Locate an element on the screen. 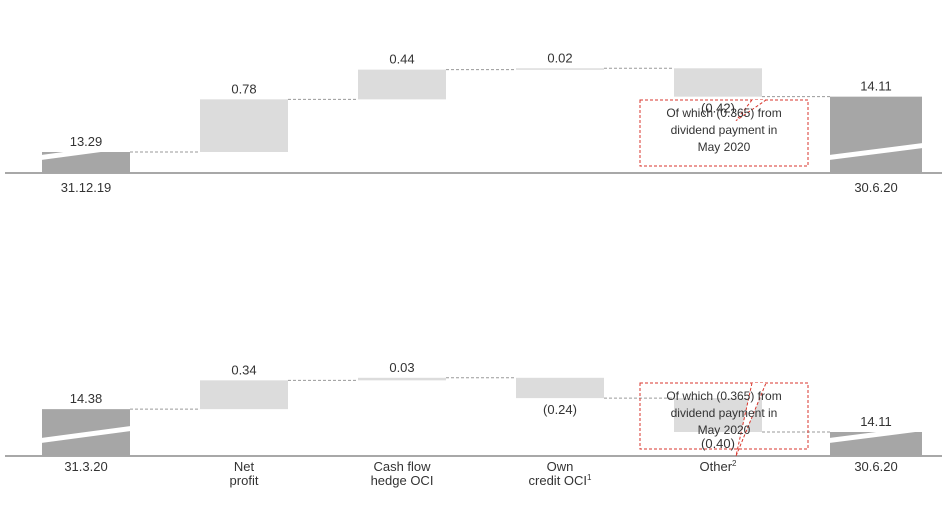  chart1-category-label-6: 30.6.20 is located at coordinates (875, 187).